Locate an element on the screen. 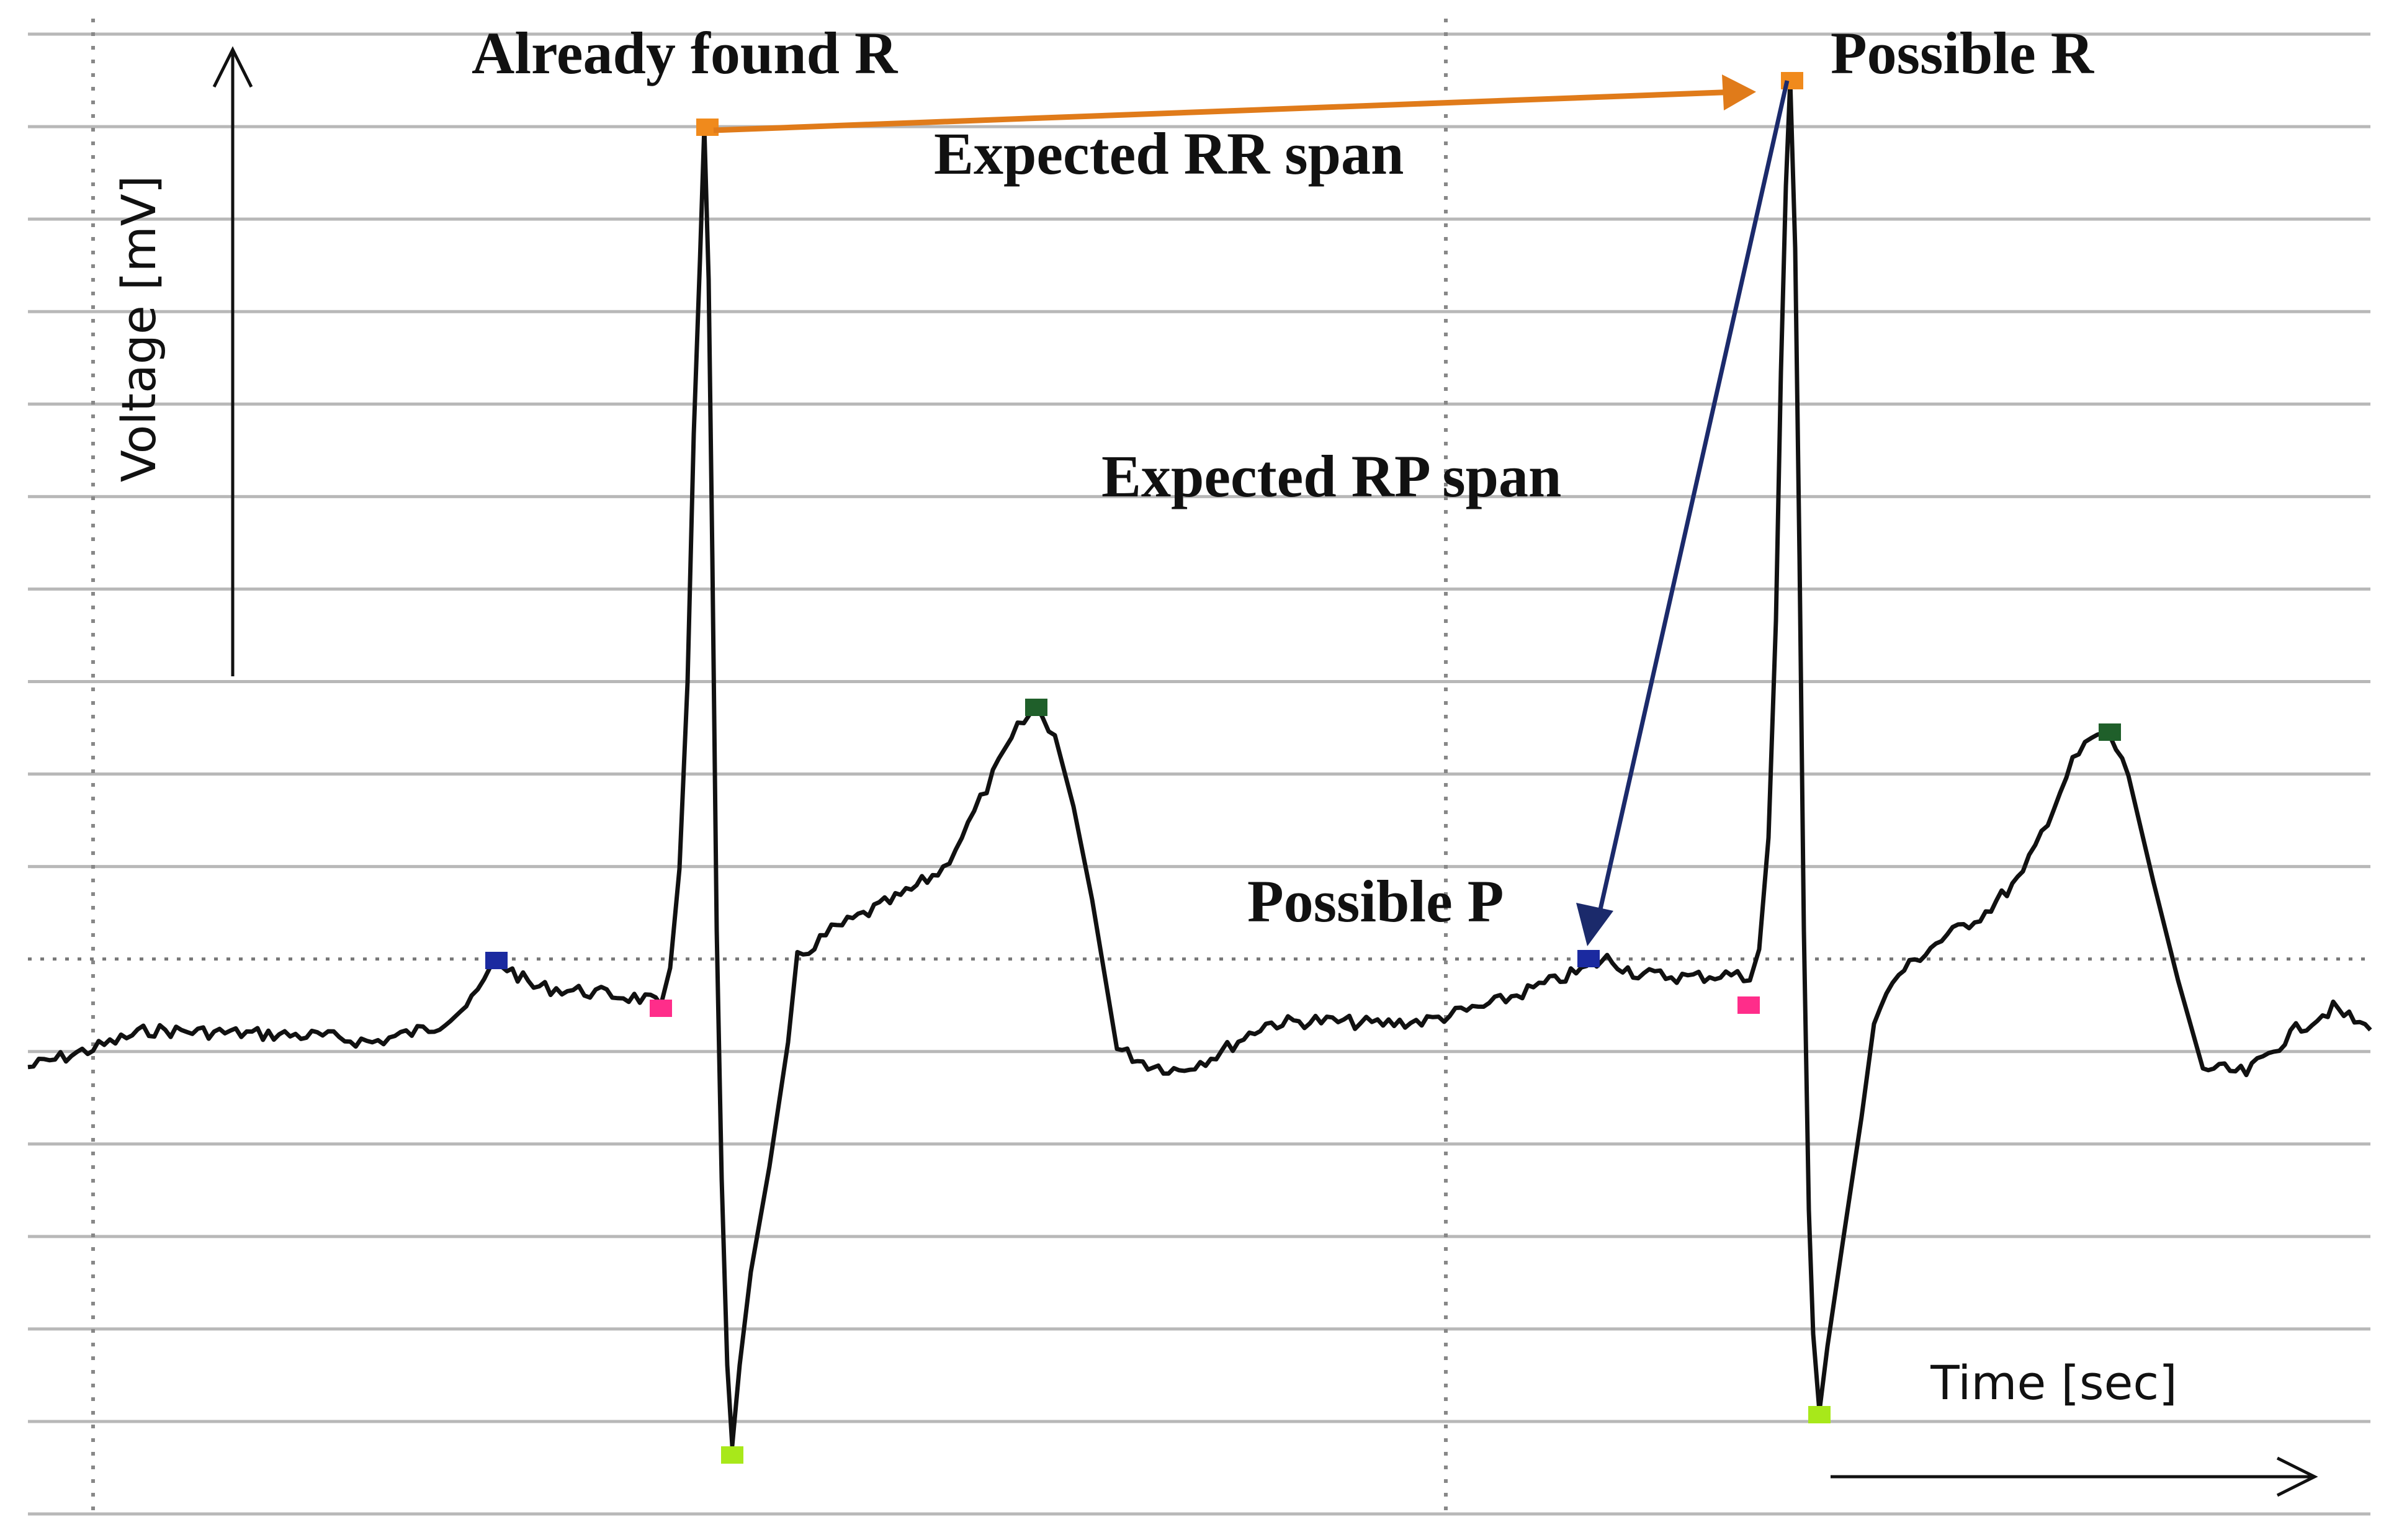 The width and height of the screenshot is (2394, 1540). y-axis-arrow is located at coordinates (232, 361).